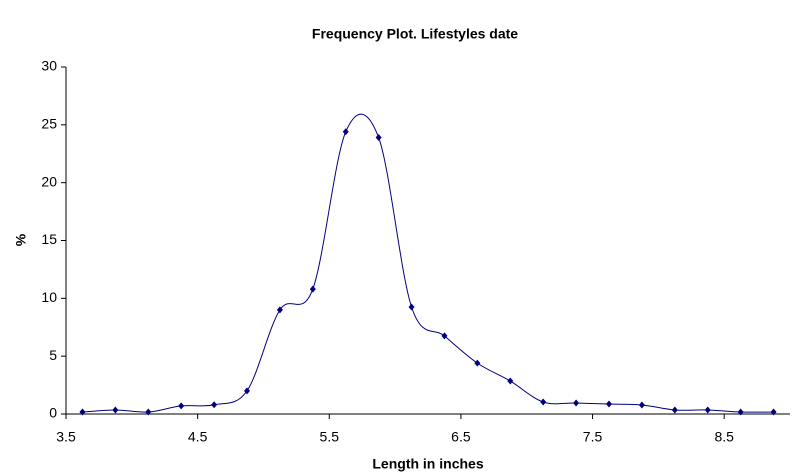  What do you see at coordinates (66, 437) in the screenshot?
I see `x-tick-label: 3.5` at bounding box center [66, 437].